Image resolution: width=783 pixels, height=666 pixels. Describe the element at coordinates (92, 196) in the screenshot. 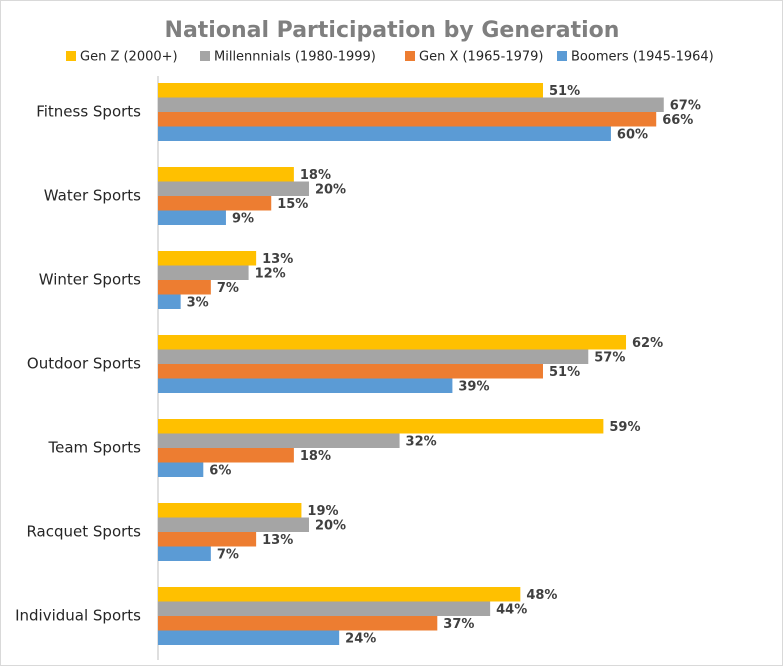

I see `category-label: Water Sports` at that location.